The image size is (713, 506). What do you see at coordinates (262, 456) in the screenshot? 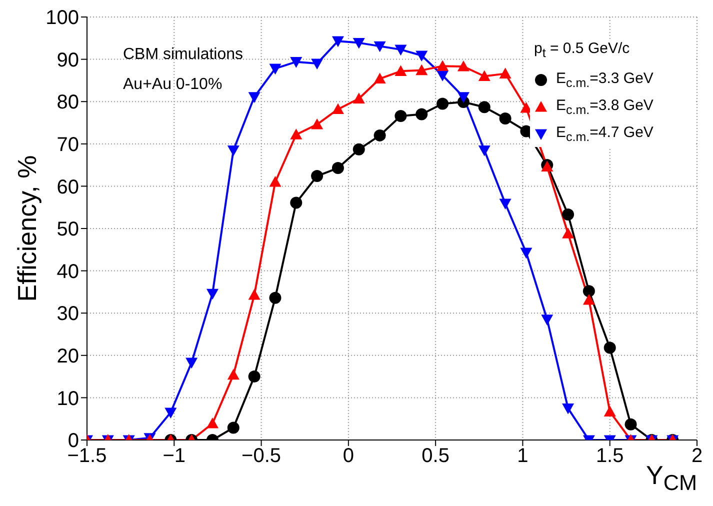
I see `x-tick-label: −0.5` at bounding box center [262, 456].